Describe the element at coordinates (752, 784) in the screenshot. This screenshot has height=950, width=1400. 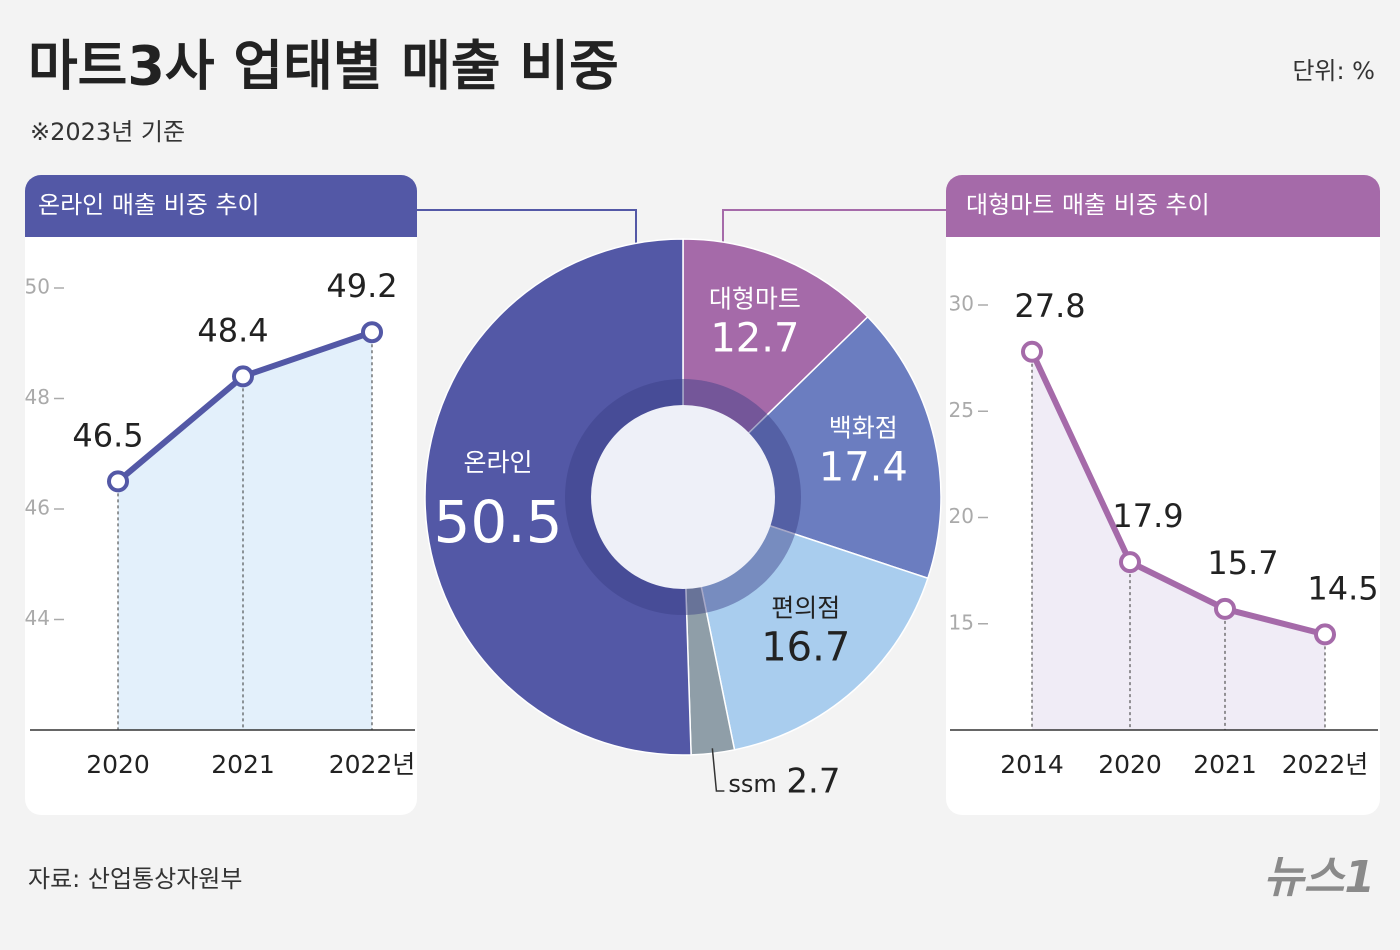
I see `slice-name: ssm` at that location.